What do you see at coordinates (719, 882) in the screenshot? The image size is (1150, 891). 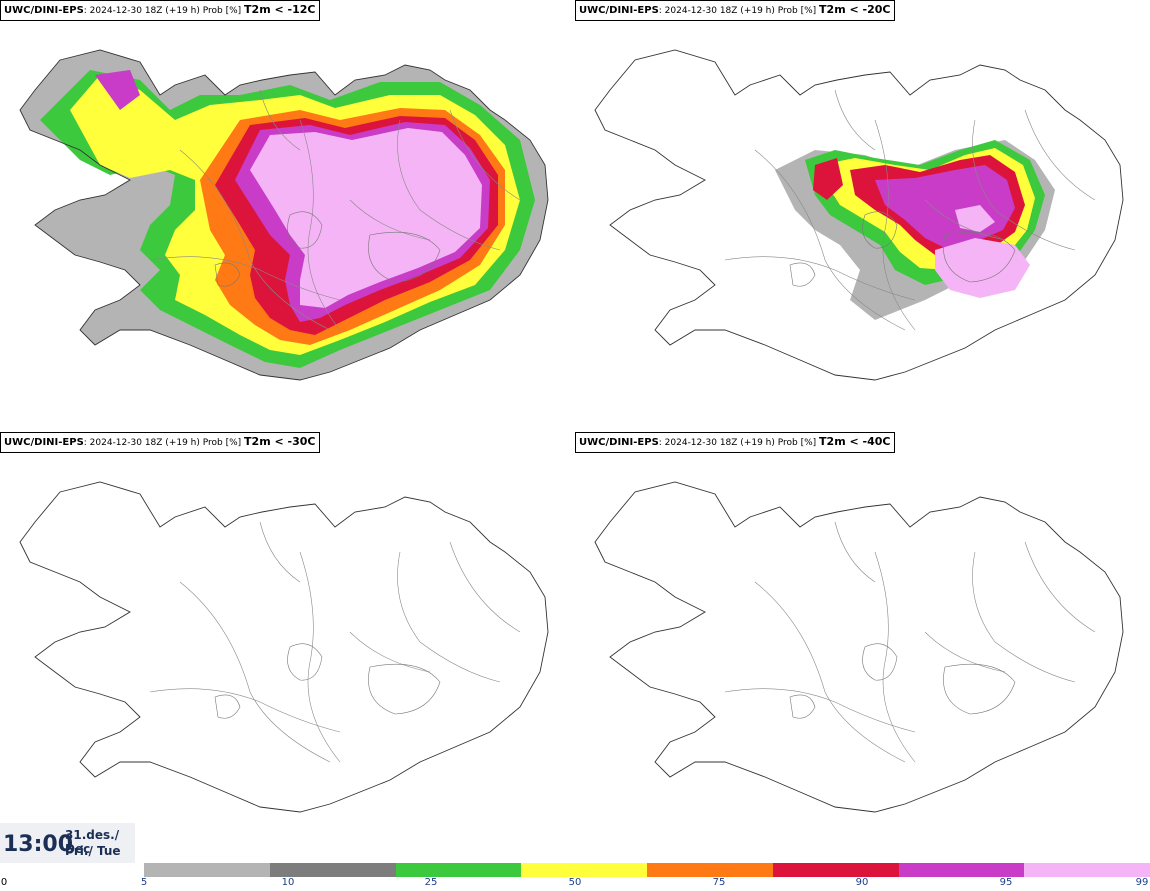 I see `colorbar-tick: 75` at bounding box center [719, 882].